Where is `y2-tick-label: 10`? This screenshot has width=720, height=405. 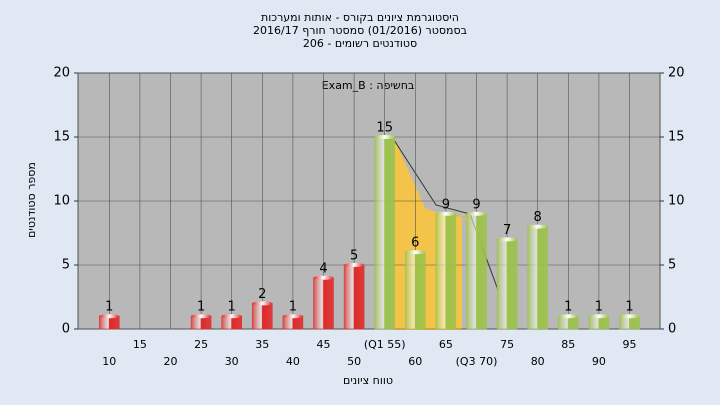
y2-tick-label: 10 is located at coordinates (676, 201).